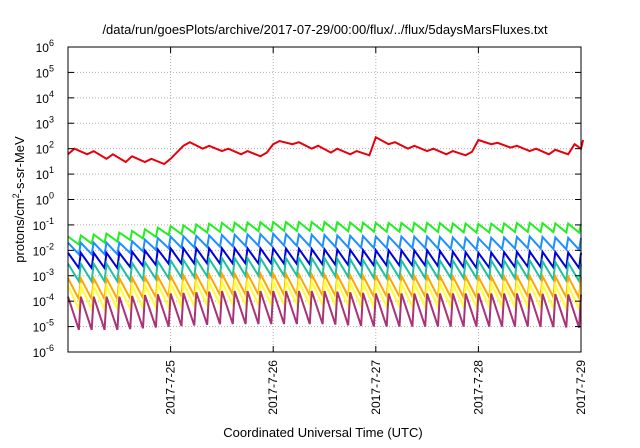 The height and width of the screenshot is (448, 640). Describe the element at coordinates (51, 170) in the screenshot. I see `y-tick-exponent: 1` at that location.